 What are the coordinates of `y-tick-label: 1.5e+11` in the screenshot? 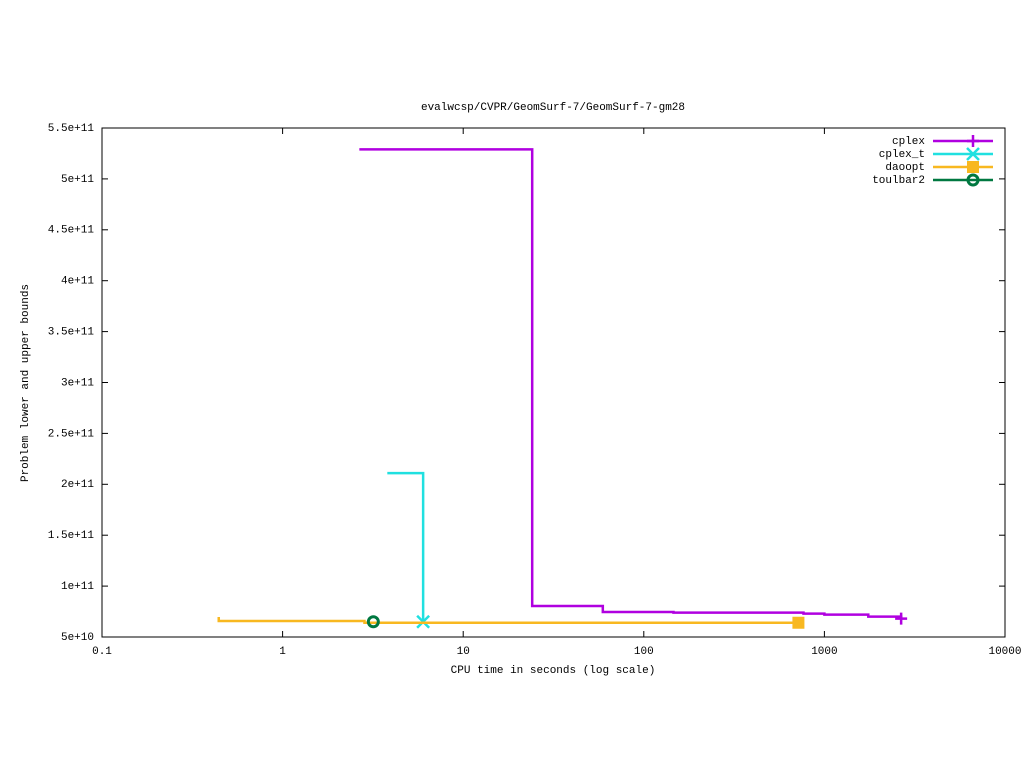 It's located at (71, 536).